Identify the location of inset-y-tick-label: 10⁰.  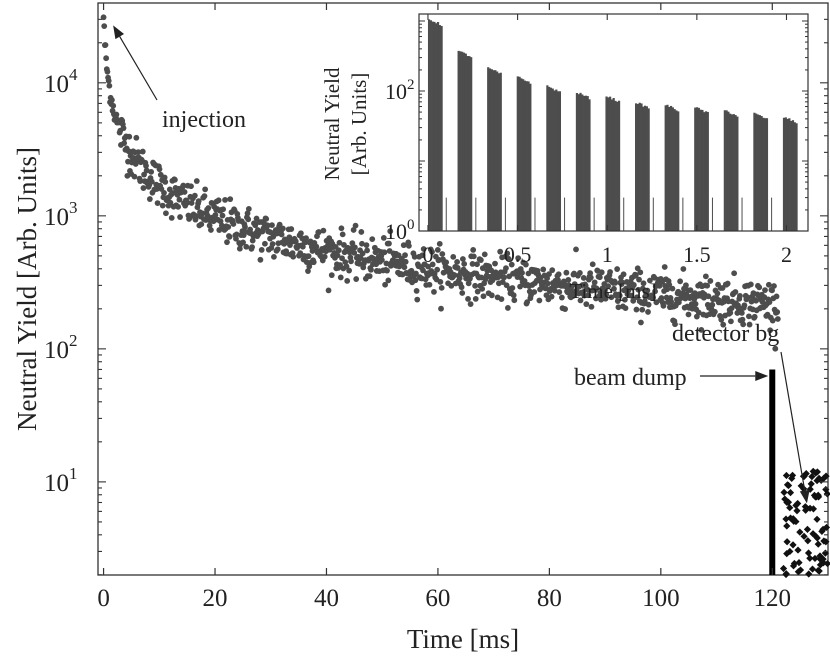
(400, 230).